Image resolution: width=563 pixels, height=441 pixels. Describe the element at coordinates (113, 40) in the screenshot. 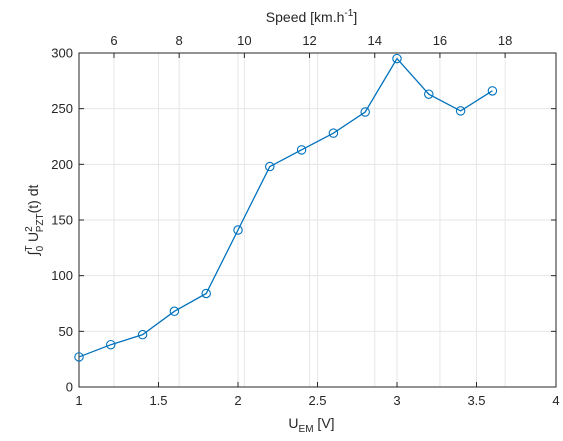

I see `top-tick-label: 6` at that location.